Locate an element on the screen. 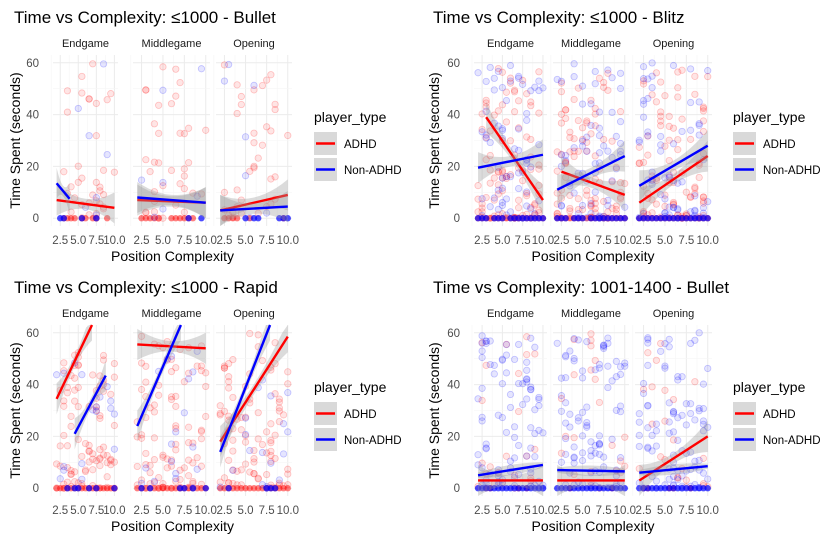 This screenshot has height=539, width=838. y-tick-label: 40 is located at coordinates (32, 386).